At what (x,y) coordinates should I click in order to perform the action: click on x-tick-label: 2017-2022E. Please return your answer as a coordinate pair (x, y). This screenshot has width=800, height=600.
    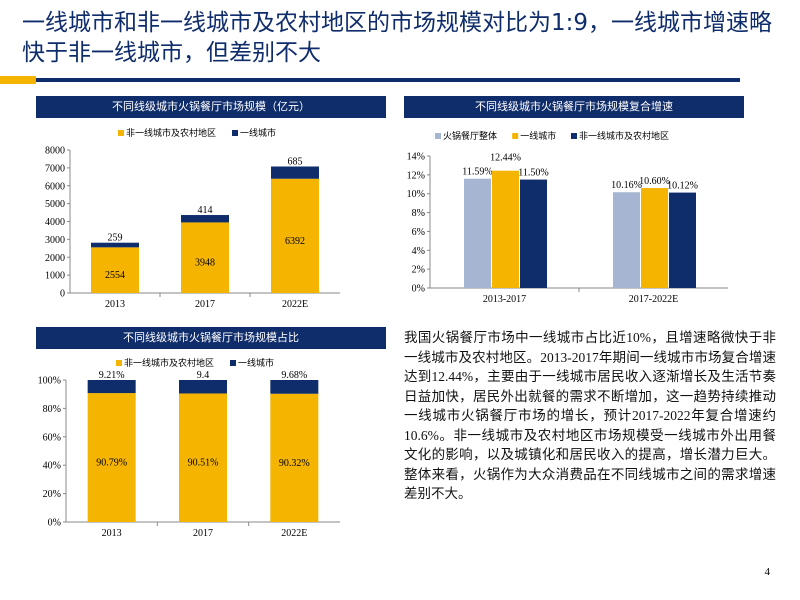
    Looking at the image, I should click on (653, 299).